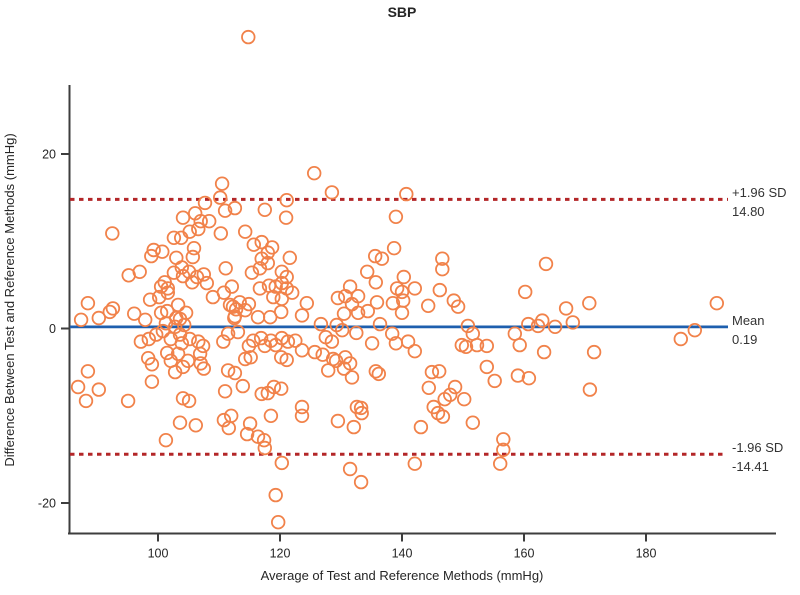 Image resolution: width=800 pixels, height=595 pixels. What do you see at coordinates (402, 12) in the screenshot?
I see `chart-title: SBP` at bounding box center [402, 12].